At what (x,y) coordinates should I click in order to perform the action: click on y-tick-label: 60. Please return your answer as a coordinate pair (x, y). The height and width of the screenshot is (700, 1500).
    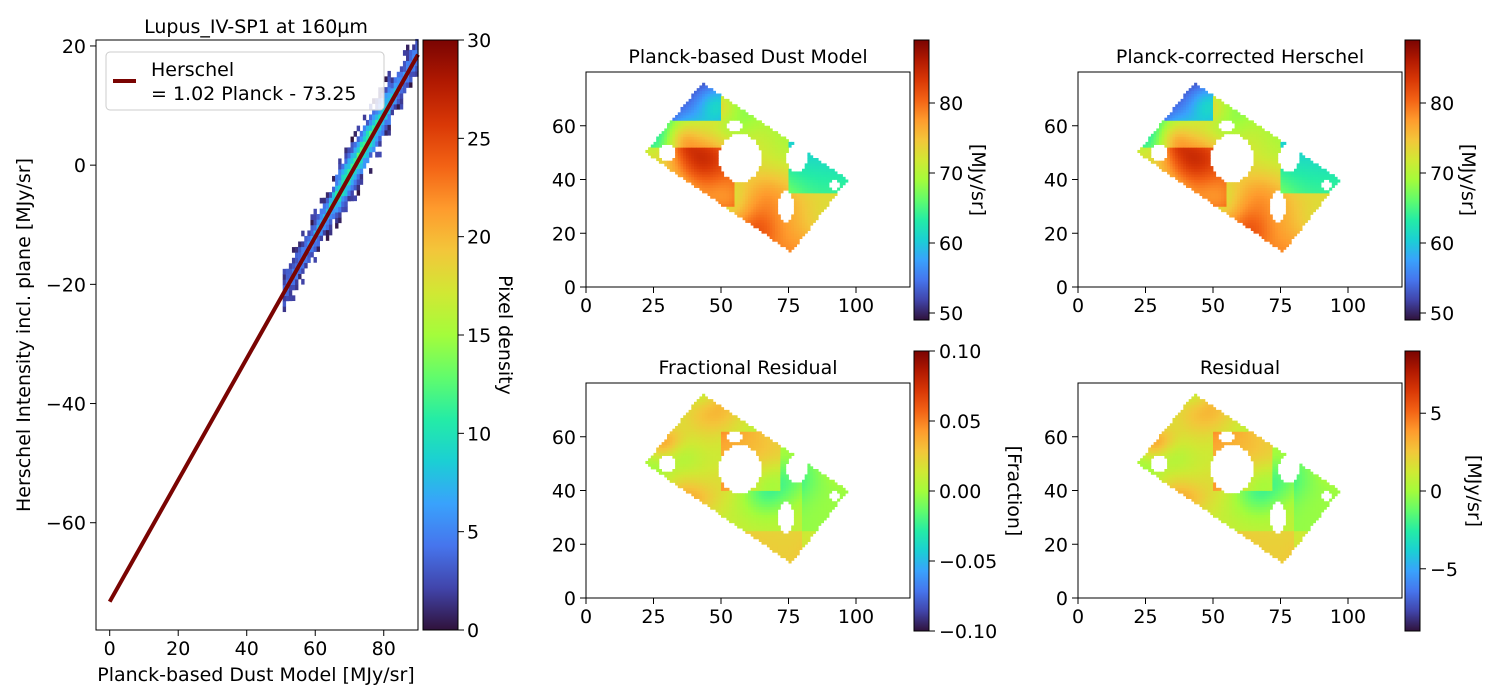
    Looking at the image, I should click on (564, 127).